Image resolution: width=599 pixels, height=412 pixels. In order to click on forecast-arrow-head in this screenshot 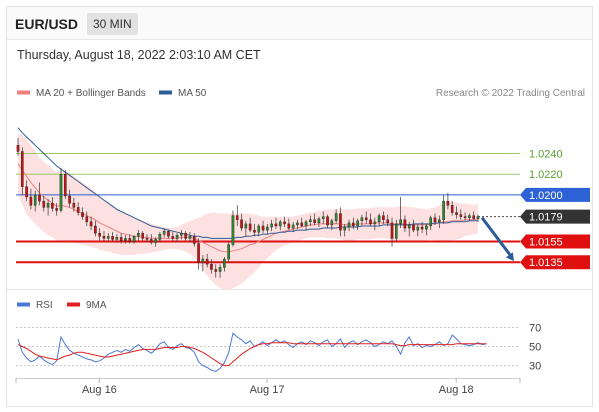, I will do `click(509, 257)`.